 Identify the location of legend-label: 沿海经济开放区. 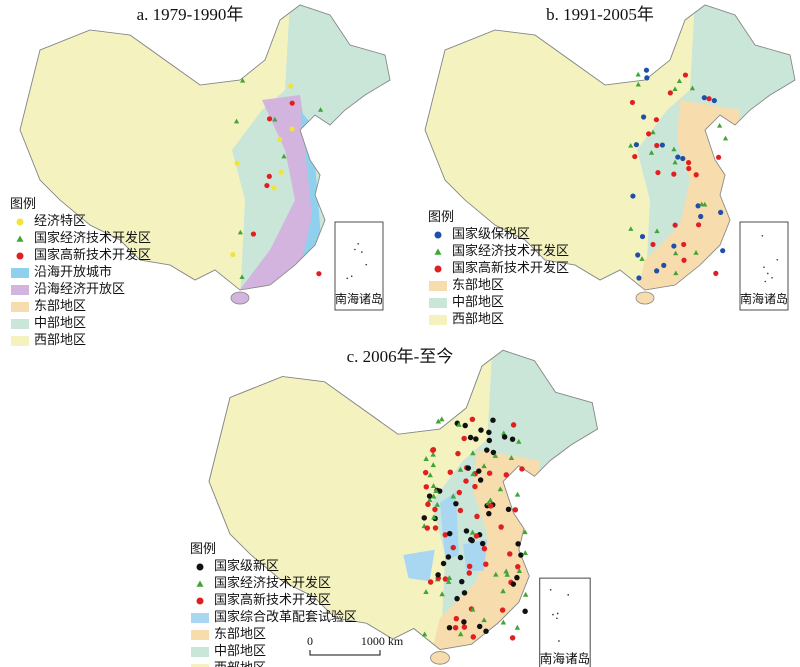
(79, 288).